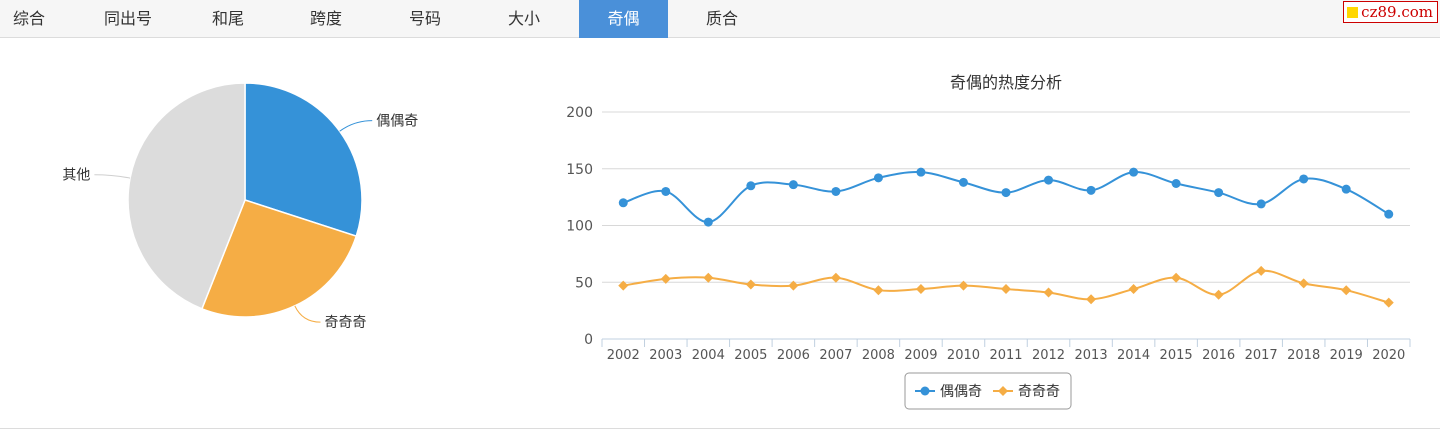 The image size is (1440, 430). I want to click on x-tick-label: 2016, so click(1218, 355).